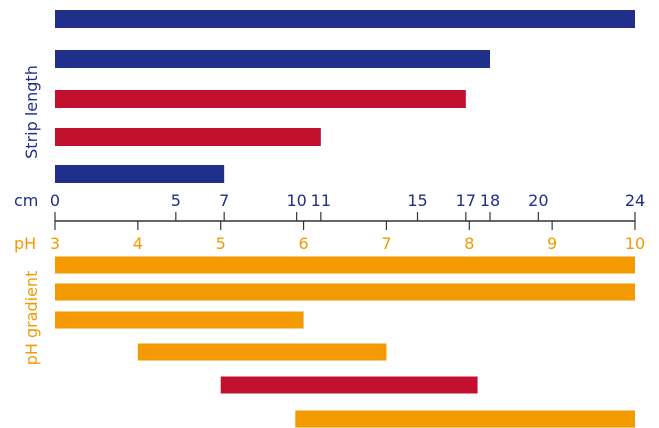 The image size is (659, 428). I want to click on ph-gradient-ylabel: pH gradient, so click(31, 318).